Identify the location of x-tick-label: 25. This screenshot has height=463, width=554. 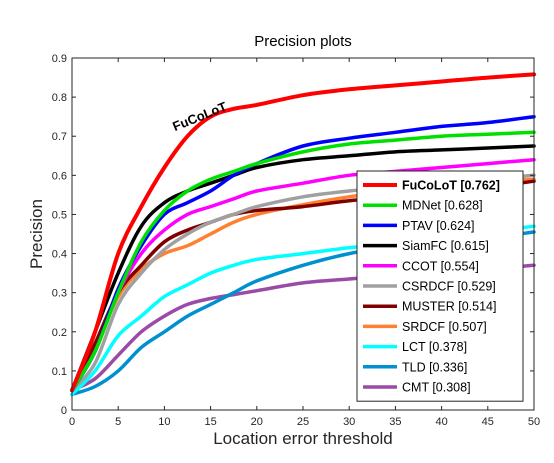
(303, 422).